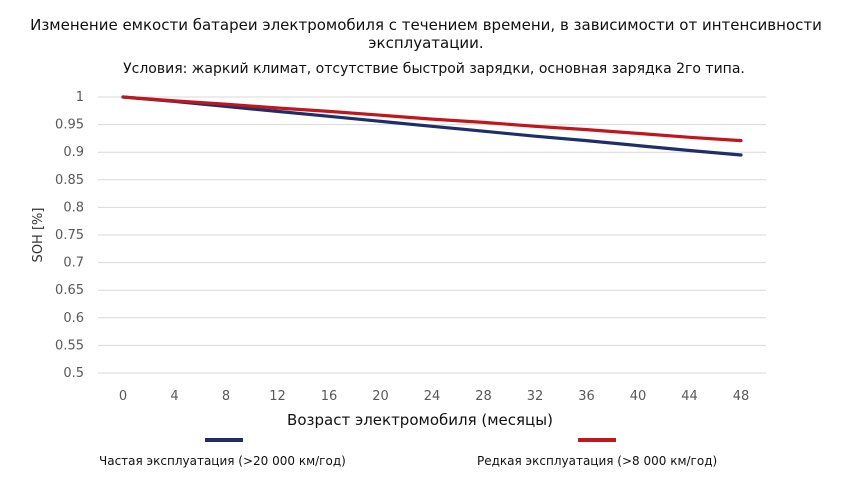 This screenshot has height=486, width=852. I want to click on y-tick-label: 0.85, so click(69, 180).